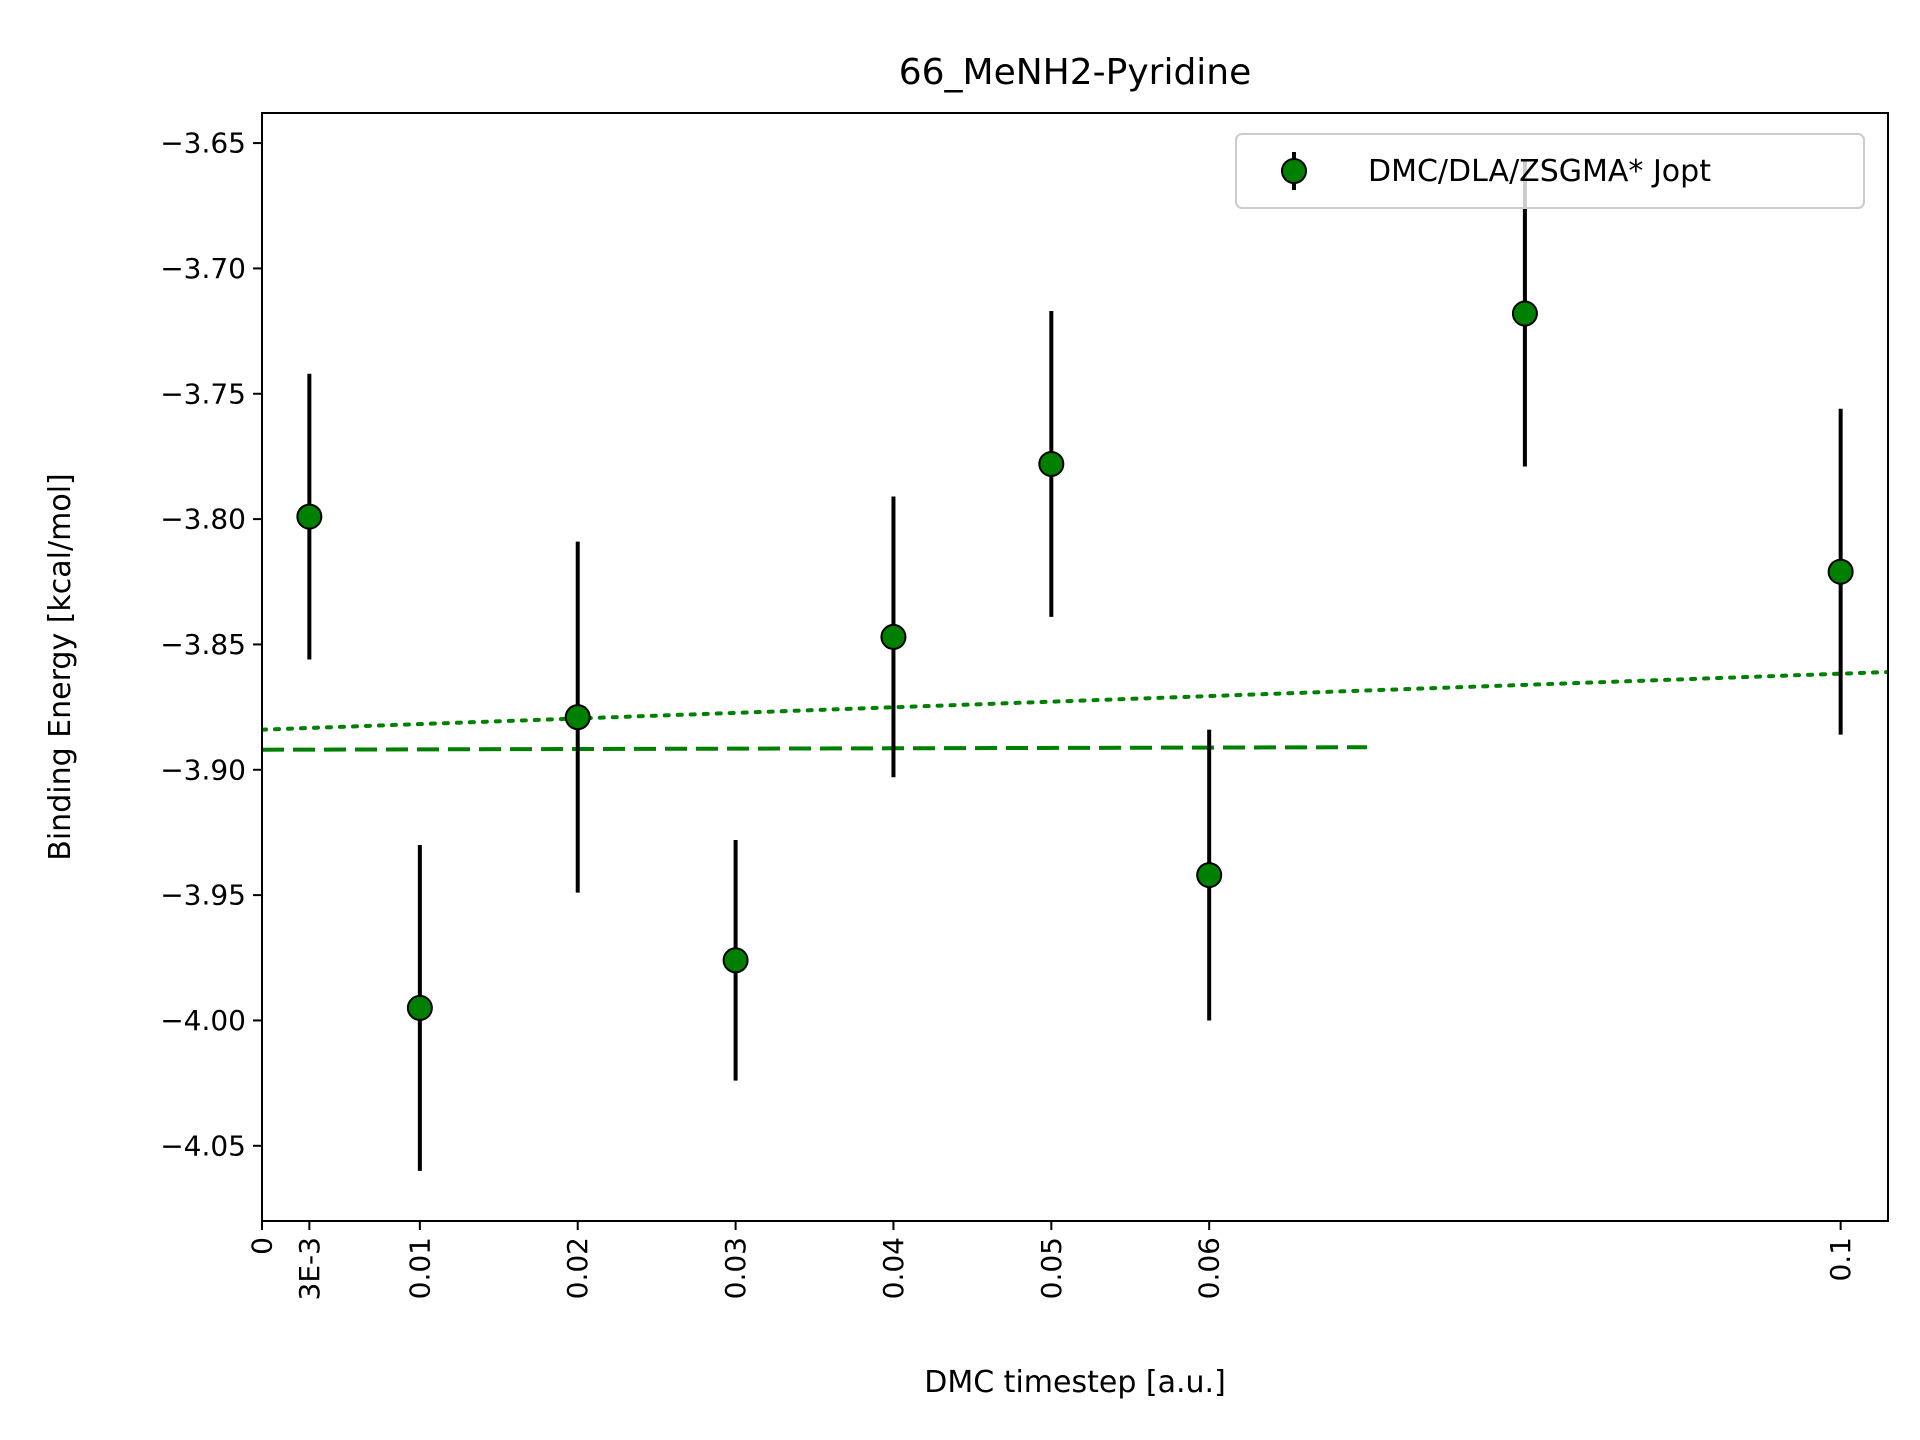  What do you see at coordinates (262, 1246) in the screenshot?
I see `x-tick-label: 0` at bounding box center [262, 1246].